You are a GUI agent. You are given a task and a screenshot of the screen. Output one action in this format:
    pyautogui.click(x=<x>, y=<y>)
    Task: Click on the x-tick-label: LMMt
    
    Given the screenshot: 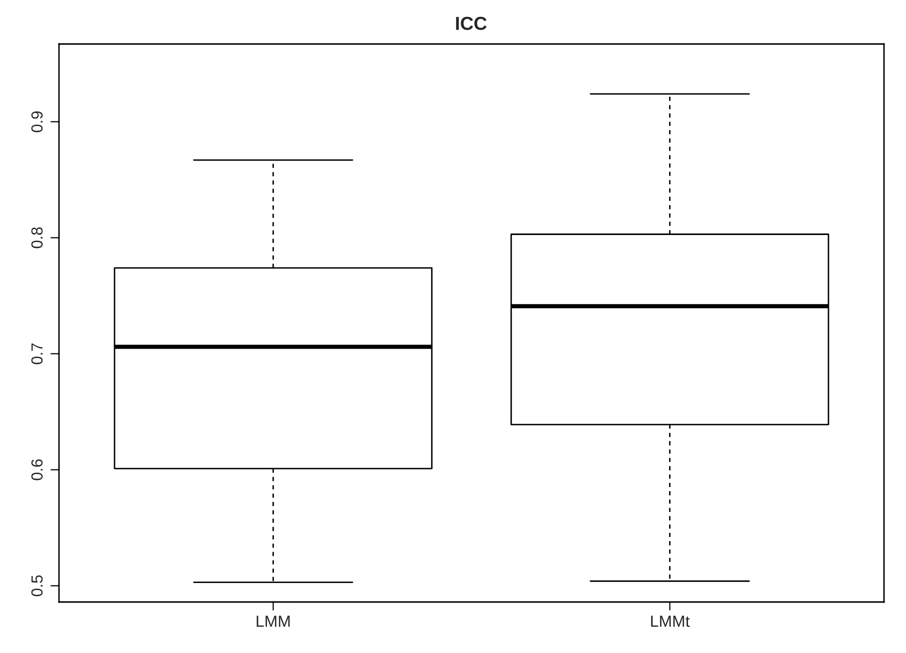 What is the action you would take?
    pyautogui.click(x=670, y=621)
    